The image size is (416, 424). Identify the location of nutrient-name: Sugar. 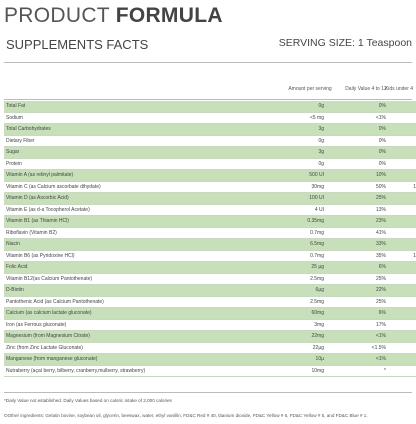
(125, 152).